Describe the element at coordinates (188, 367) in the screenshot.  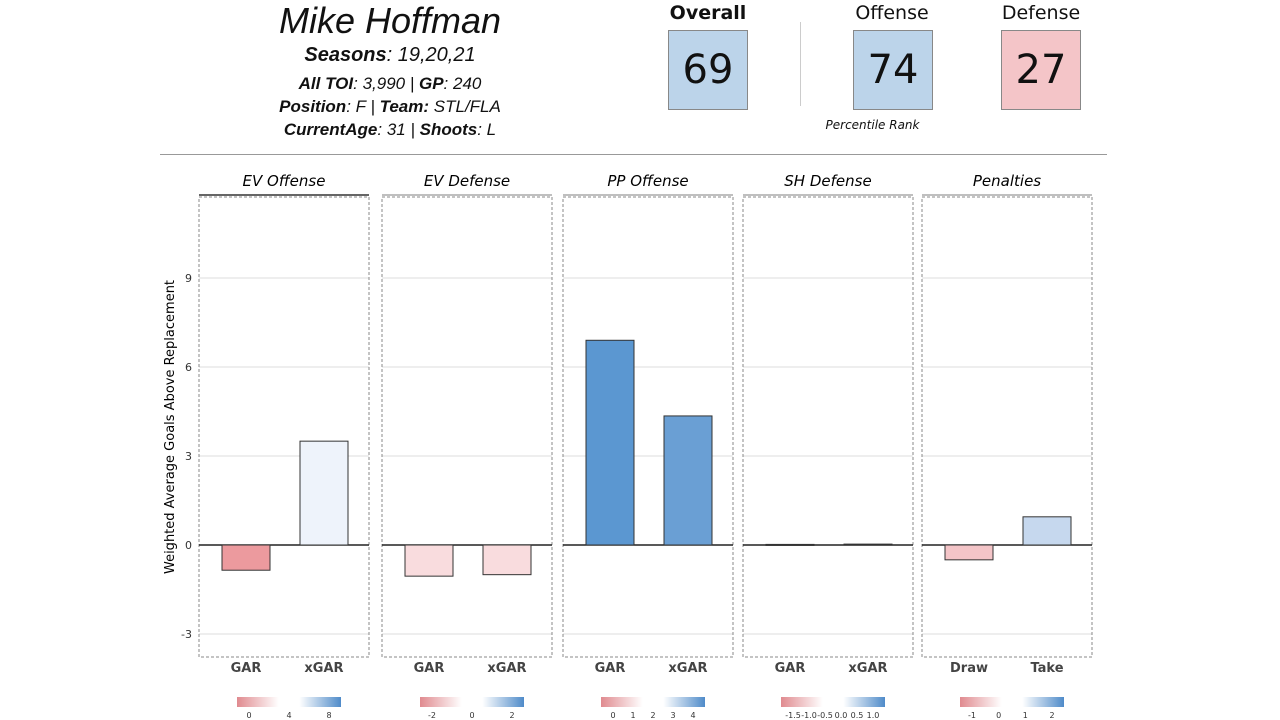
I see `y-tick-label: 6` at that location.